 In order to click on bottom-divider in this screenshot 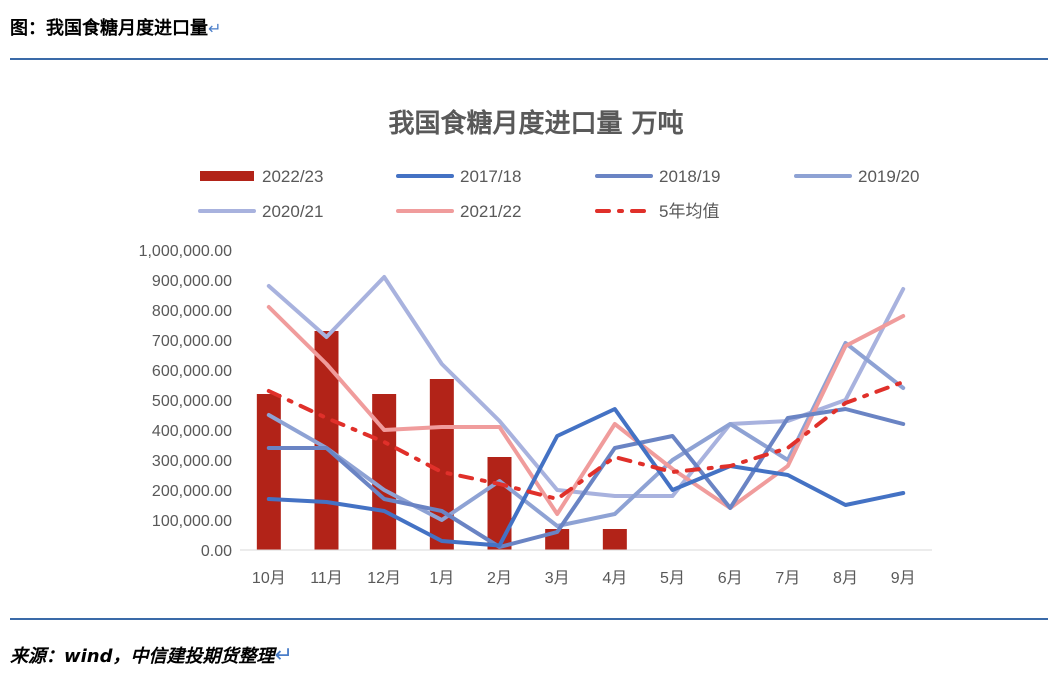, I will do `click(529, 619)`.